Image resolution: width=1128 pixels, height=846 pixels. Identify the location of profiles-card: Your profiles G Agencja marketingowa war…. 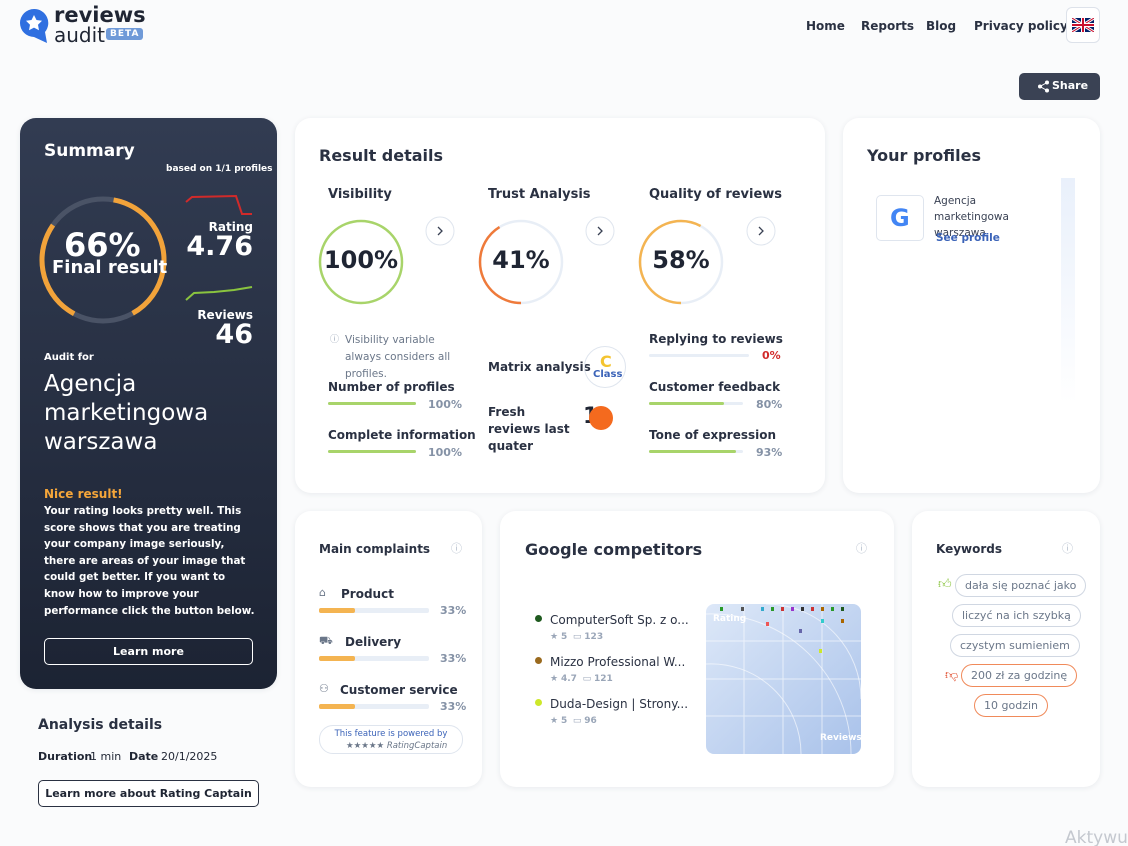
(971, 305).